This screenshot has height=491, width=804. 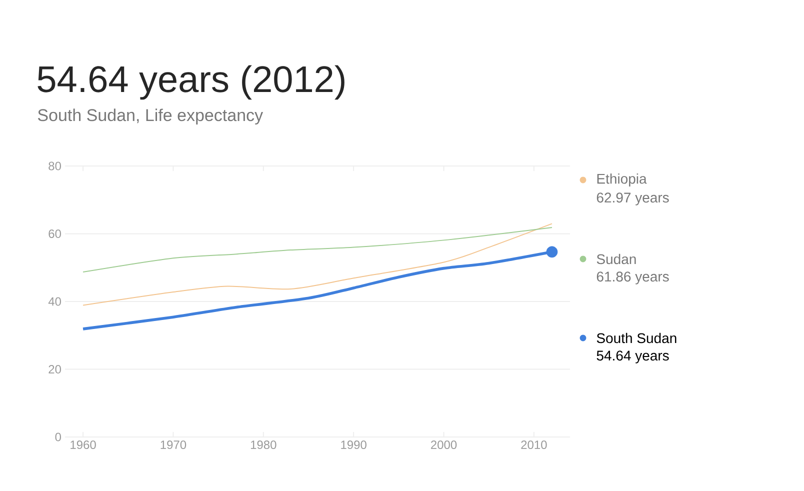 What do you see at coordinates (353, 445) in the screenshot?
I see `x-tick-label: 1990` at bounding box center [353, 445].